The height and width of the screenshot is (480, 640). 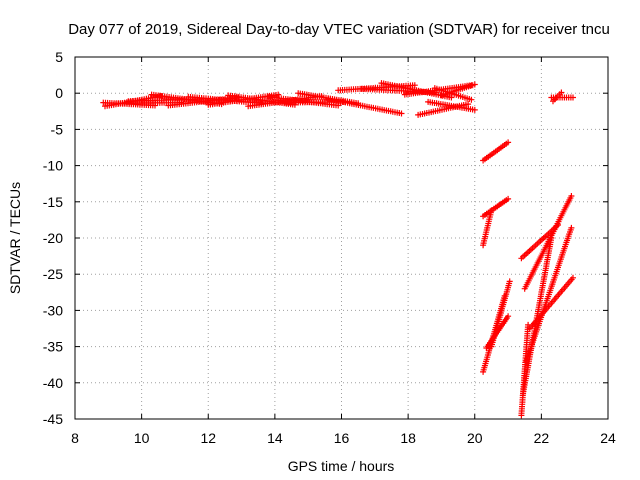 What do you see at coordinates (15, 238) in the screenshot?
I see `y-axis-label: SDTVAR / TECUs` at bounding box center [15, 238].